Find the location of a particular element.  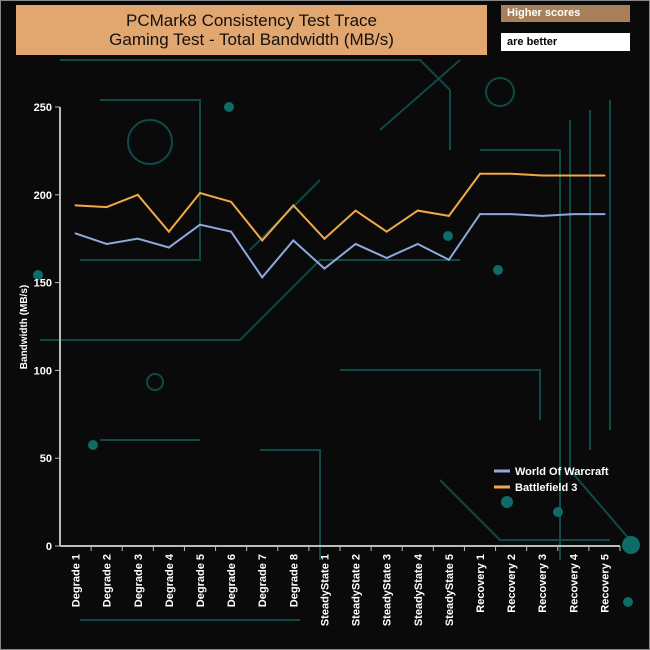

x-tick-label: SteadyState 4 is located at coordinates (419, 589).